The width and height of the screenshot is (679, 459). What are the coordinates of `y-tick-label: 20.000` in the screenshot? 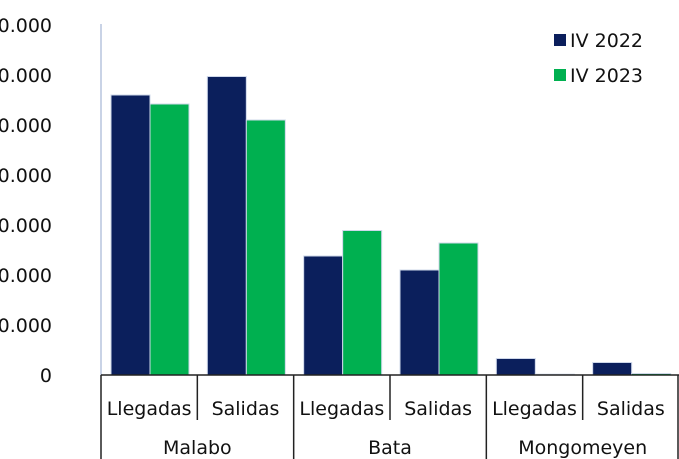 It's located at (26, 276).